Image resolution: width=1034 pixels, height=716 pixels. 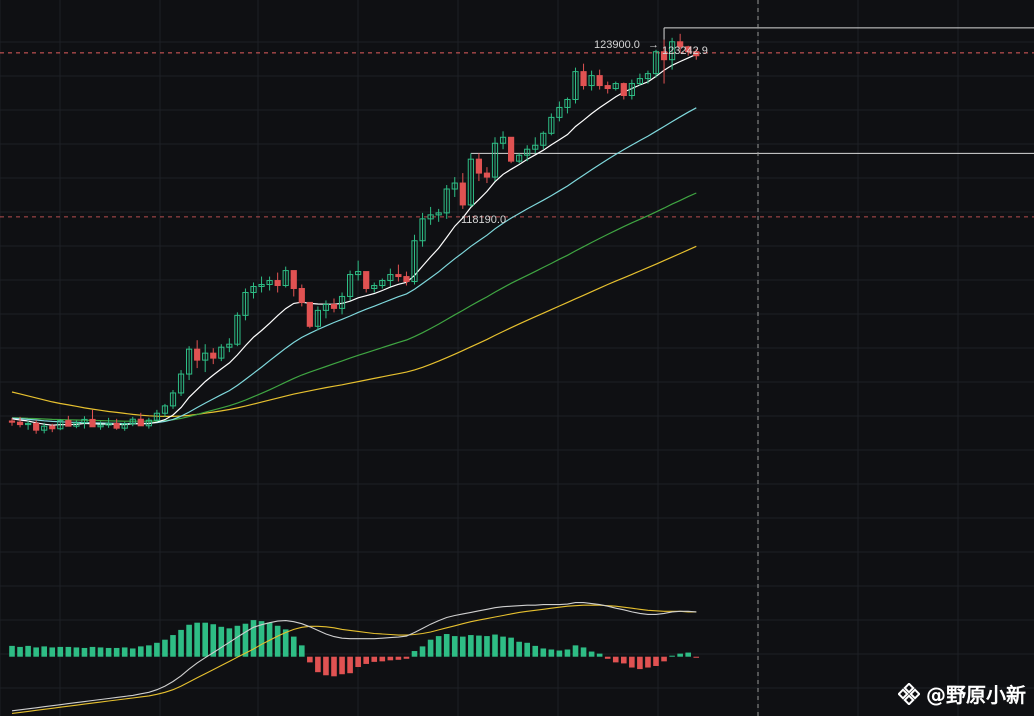 What do you see at coordinates (685, 51) in the screenshot?
I see `last-price-label: 123242.9` at bounding box center [685, 51].